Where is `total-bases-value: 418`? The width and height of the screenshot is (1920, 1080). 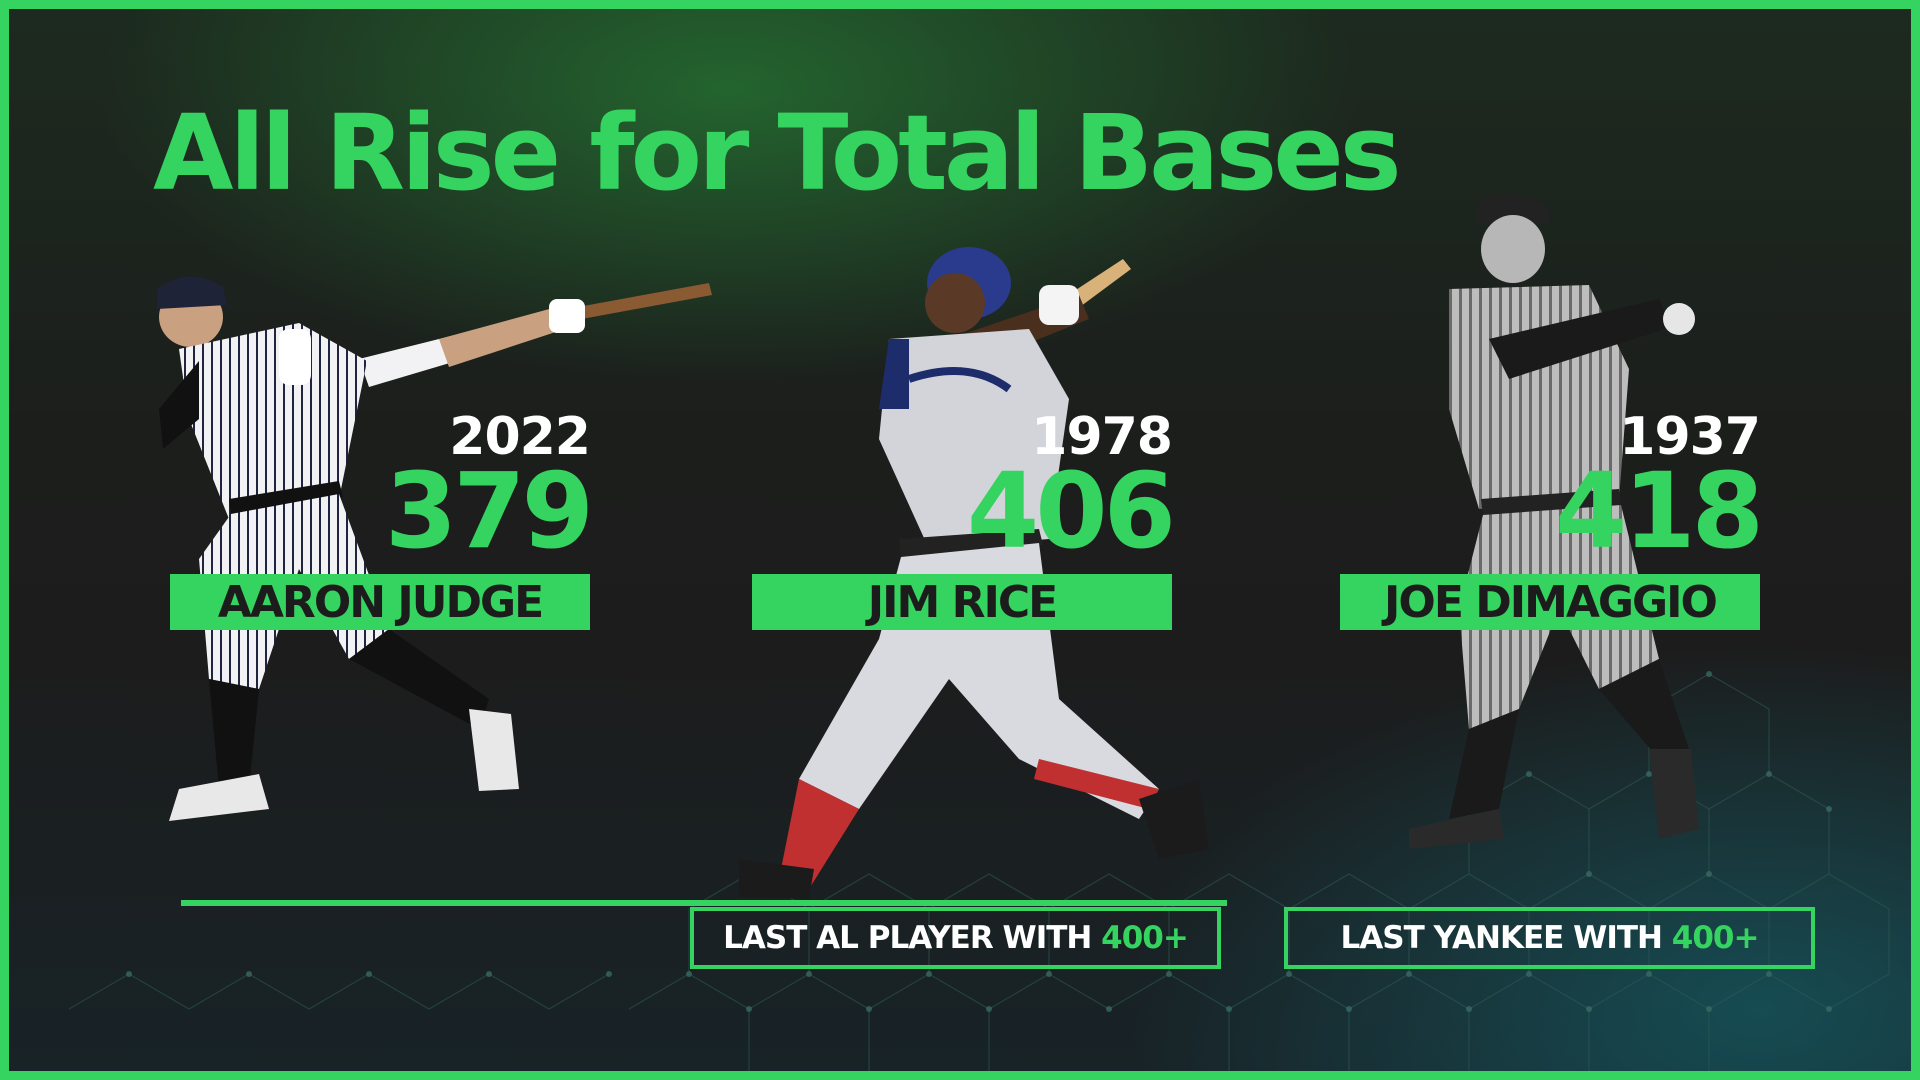
total-bases-value: 418 is located at coordinates (1659, 511).